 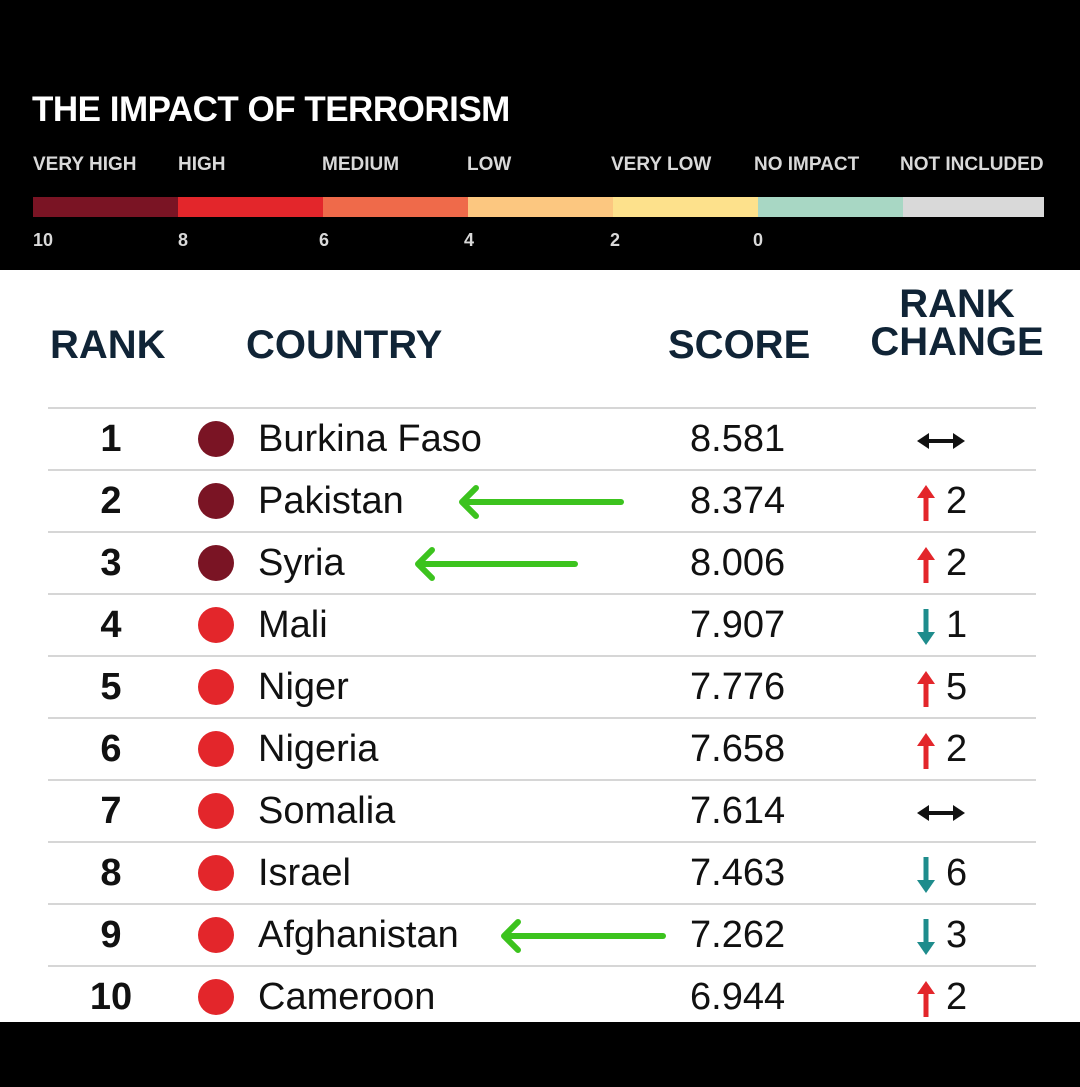 What do you see at coordinates (957, 342) in the screenshot?
I see `header-rank-change-line2: CHANGE` at bounding box center [957, 342].